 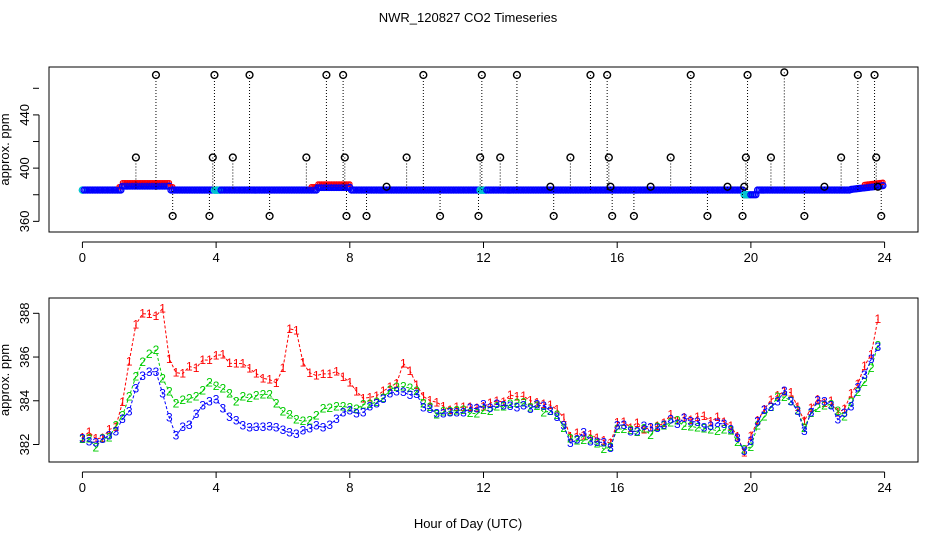 I want to click on y-tick-label: 388, so click(x=24, y=313).